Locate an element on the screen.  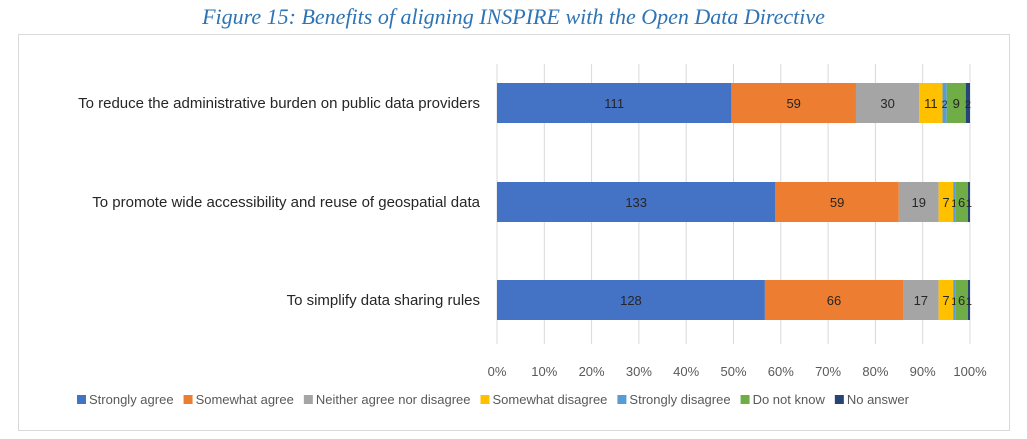
data-label: 17 is located at coordinates (921, 300).